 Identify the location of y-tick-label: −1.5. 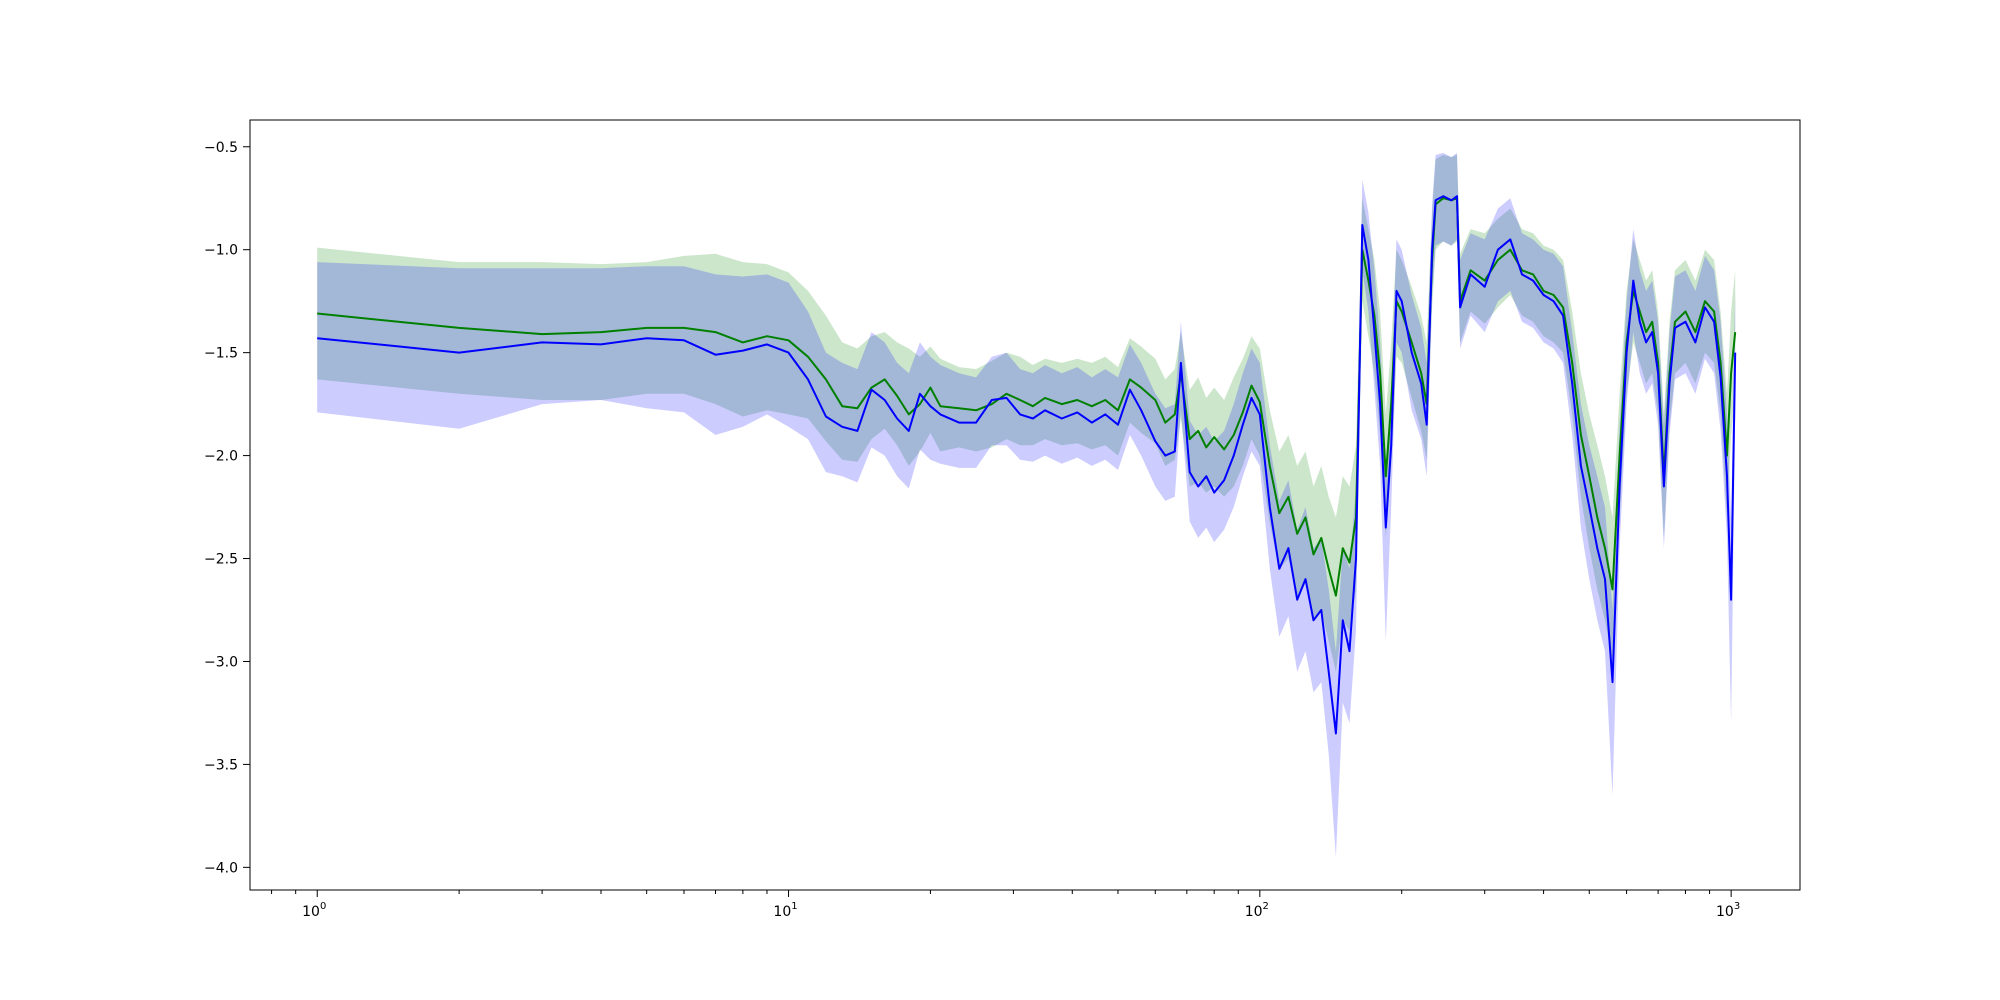
(221, 354).